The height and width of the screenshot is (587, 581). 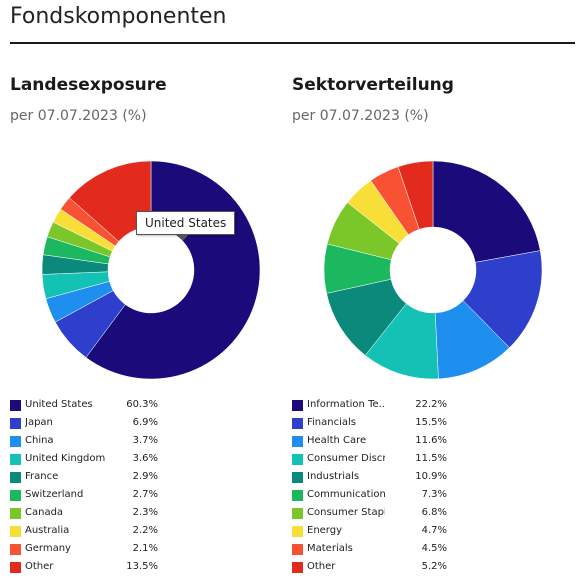 I want to click on legend-label: Industrials, so click(x=333, y=476).